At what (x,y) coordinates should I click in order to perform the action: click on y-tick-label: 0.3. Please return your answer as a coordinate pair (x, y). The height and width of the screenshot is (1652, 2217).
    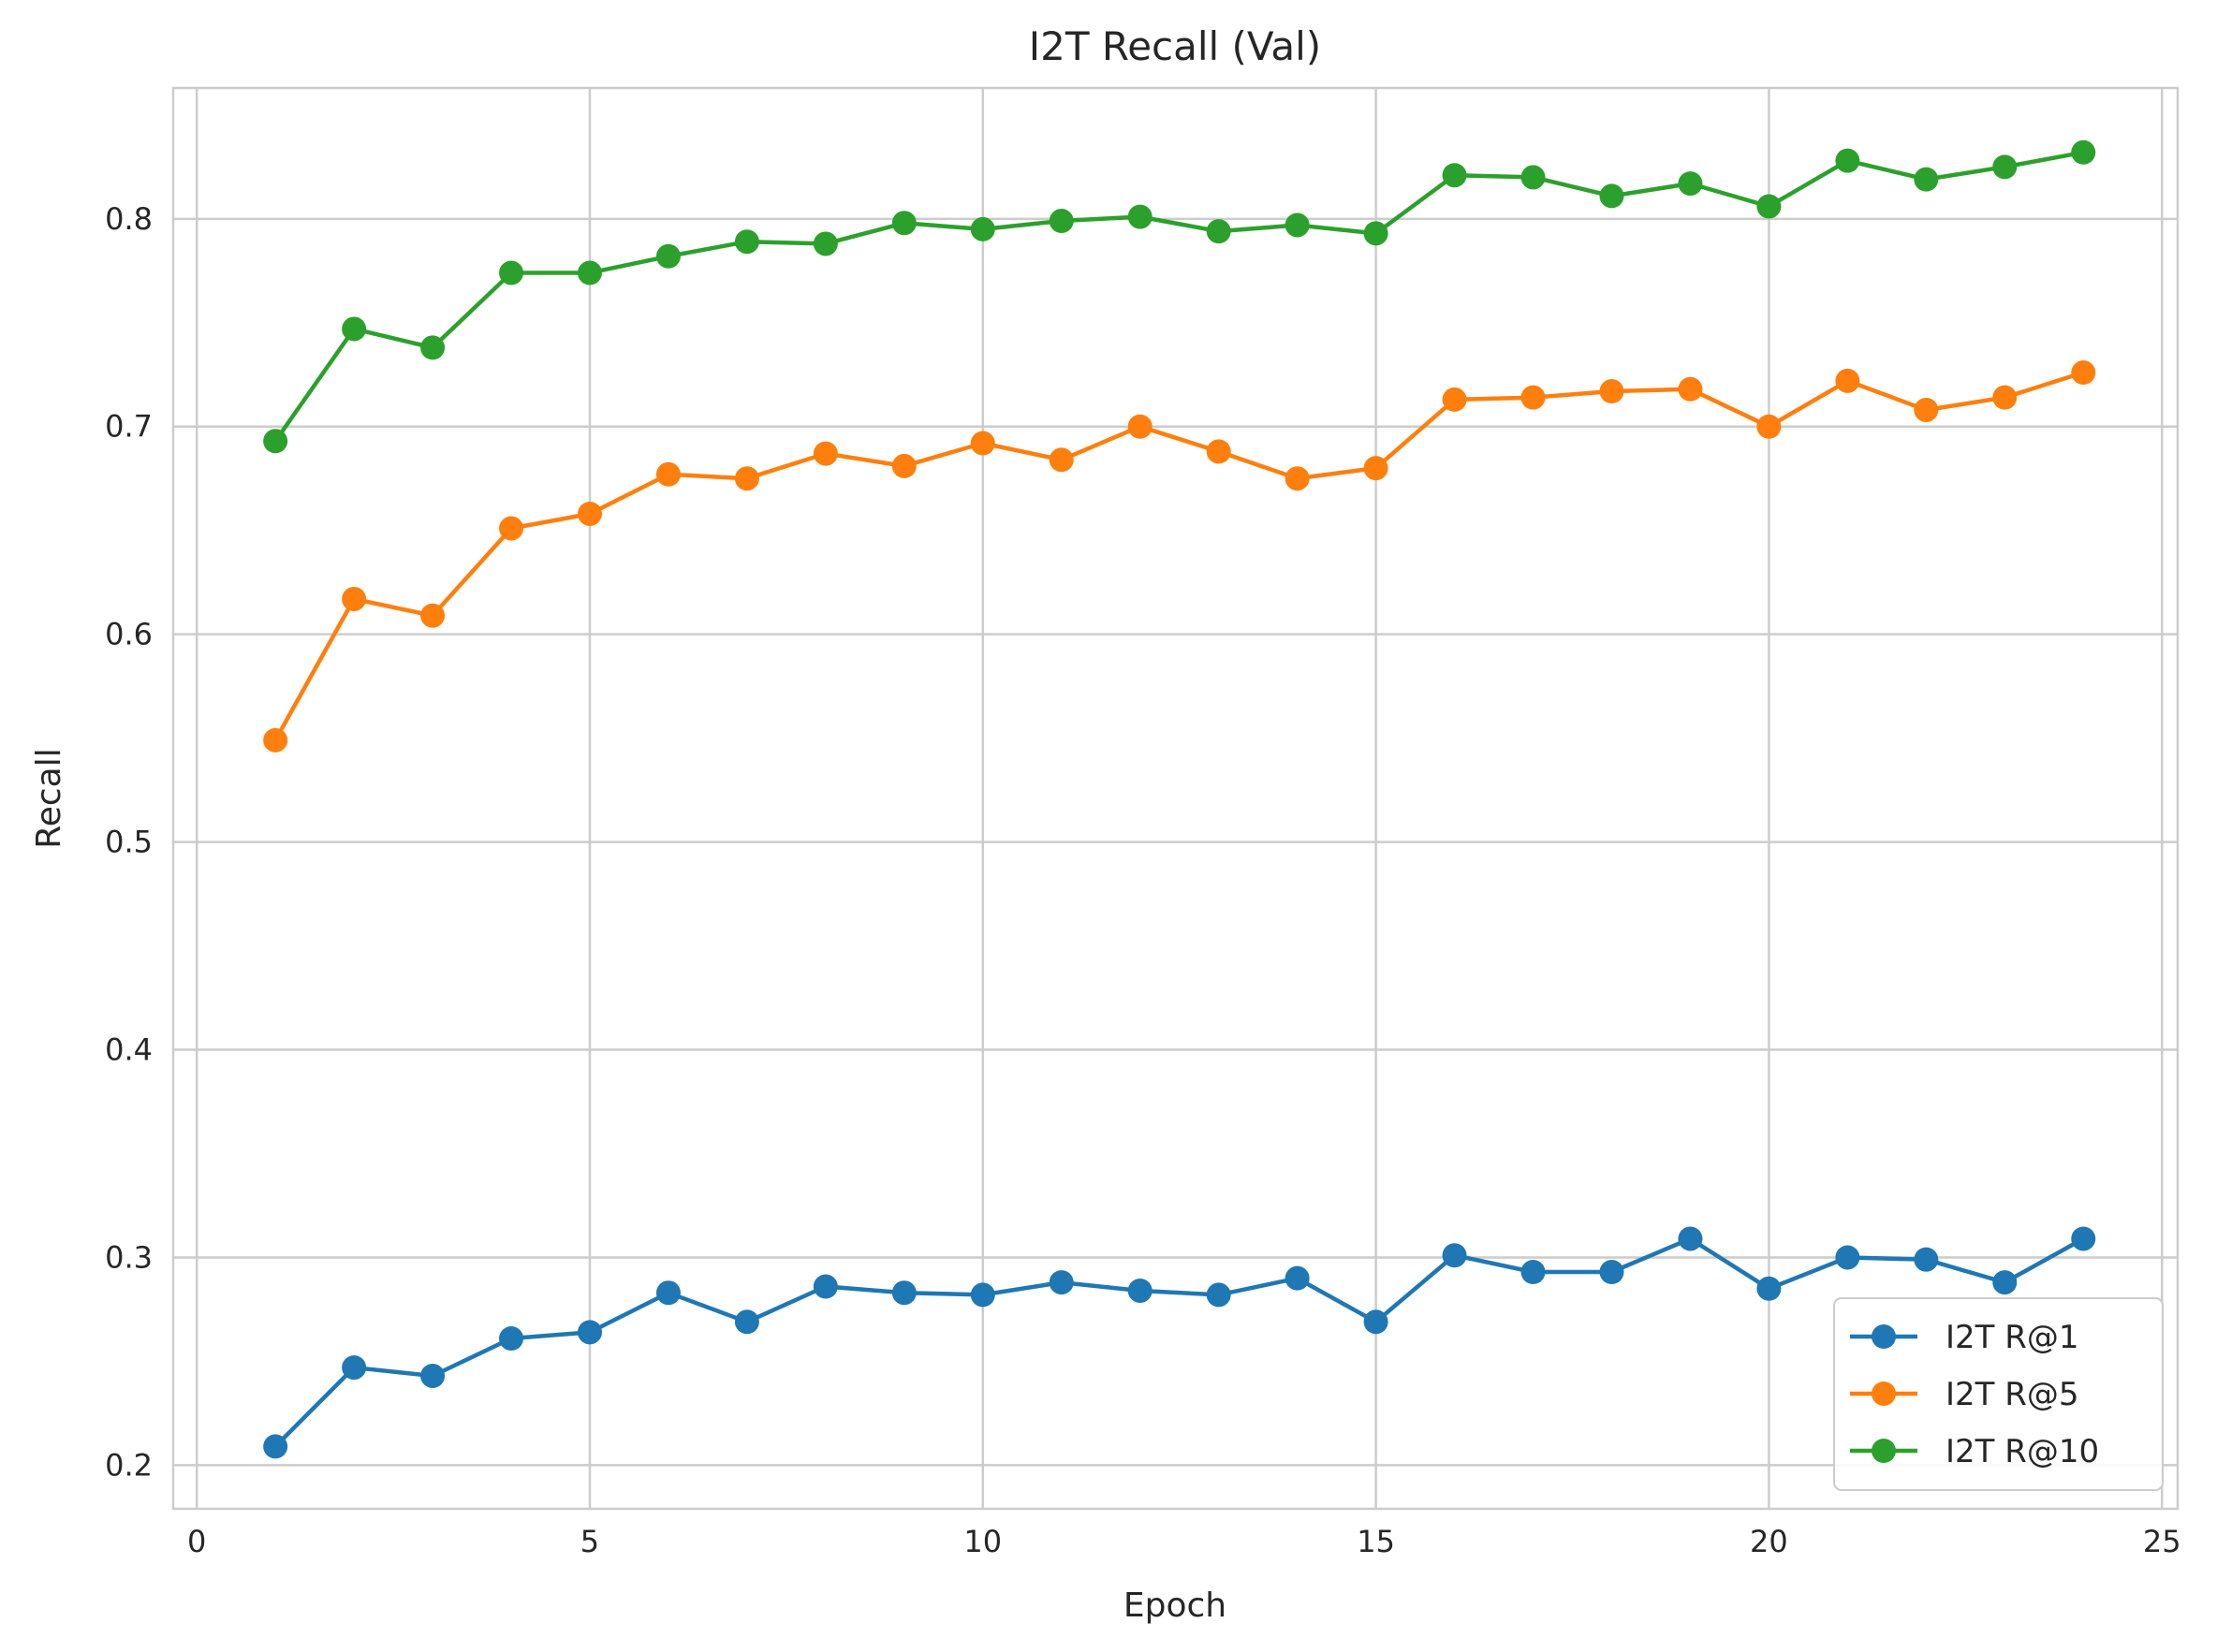
    Looking at the image, I should click on (129, 1257).